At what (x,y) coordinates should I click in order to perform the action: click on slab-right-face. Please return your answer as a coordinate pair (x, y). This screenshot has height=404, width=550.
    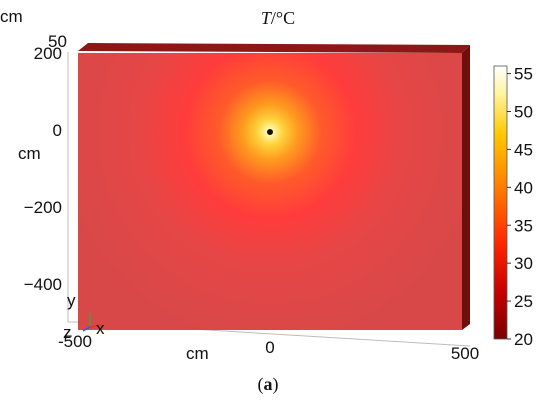
    Looking at the image, I should click on (466, 187).